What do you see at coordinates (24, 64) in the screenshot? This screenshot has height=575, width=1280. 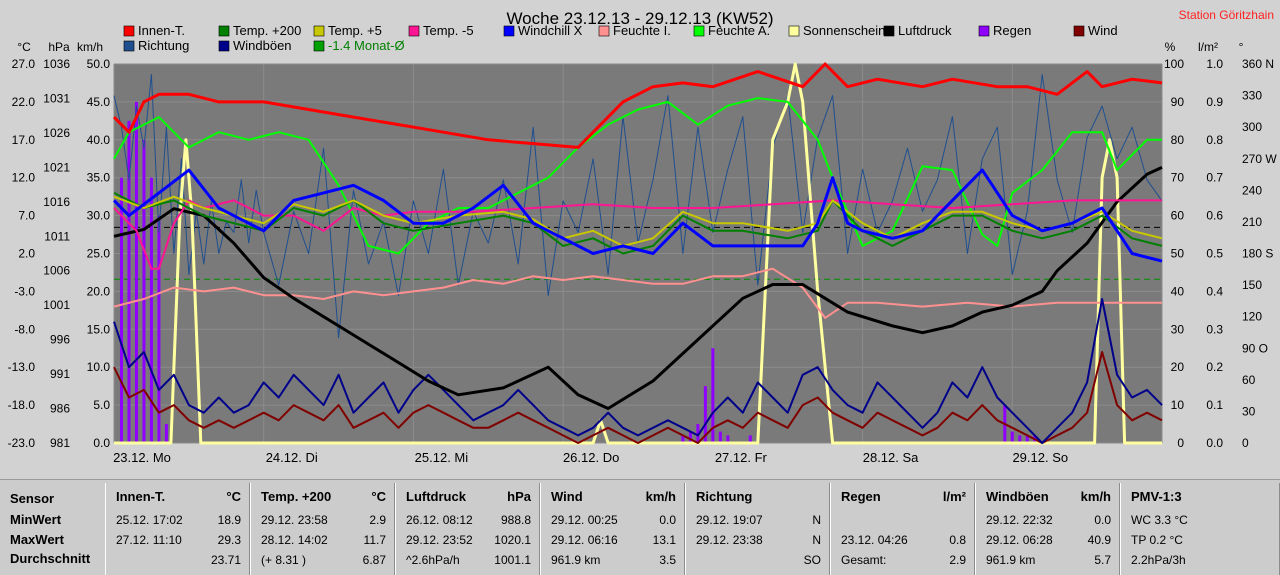 I see `tick-temp: 27.0` at bounding box center [24, 64].